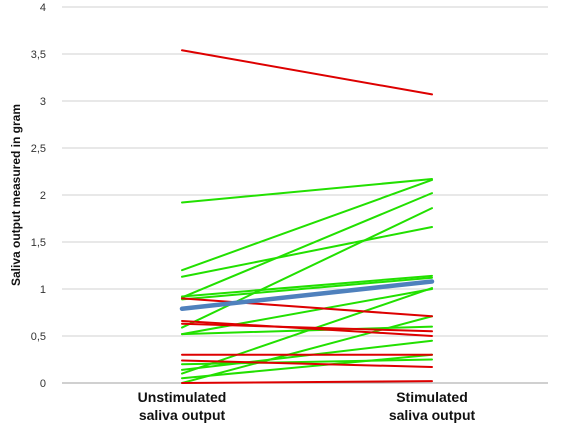 The width and height of the screenshot is (561, 427). What do you see at coordinates (38, 149) in the screenshot?
I see `y-tick-label: 2,5` at bounding box center [38, 149].